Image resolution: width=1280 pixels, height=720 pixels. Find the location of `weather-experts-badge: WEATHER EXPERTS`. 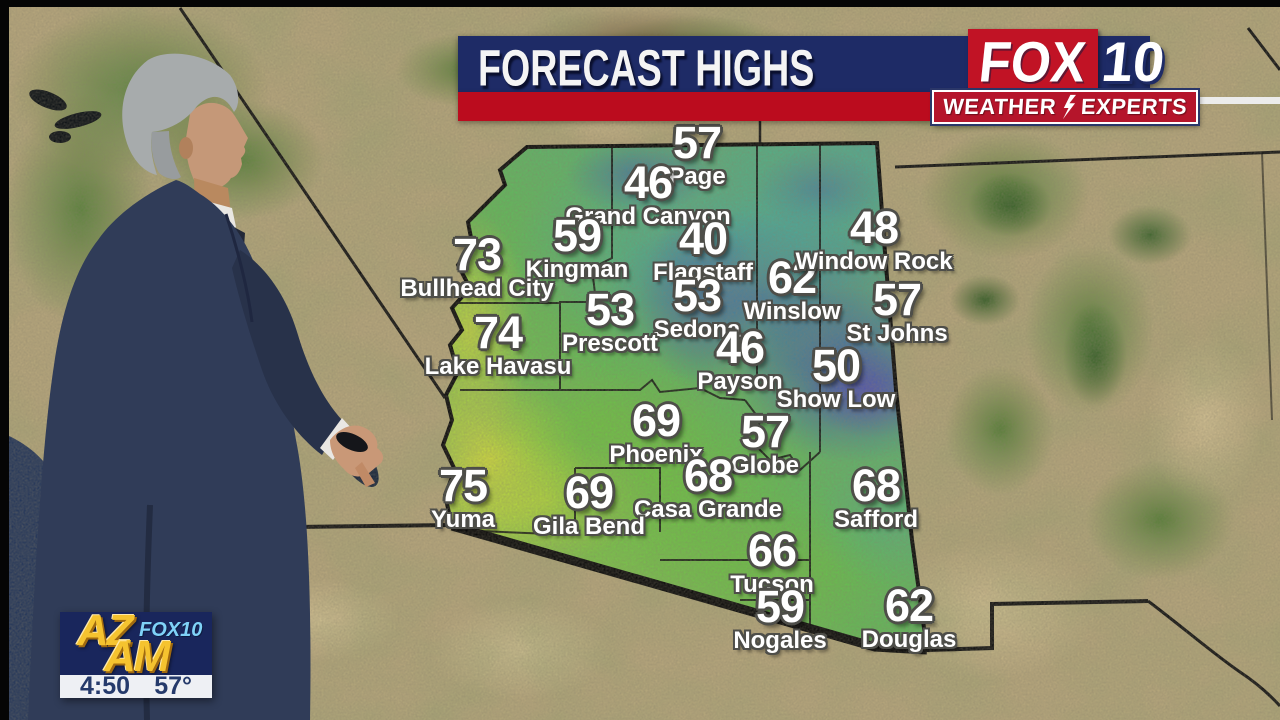

weather-experts-badge: WEATHER EXPERTS is located at coordinates (1065, 107).